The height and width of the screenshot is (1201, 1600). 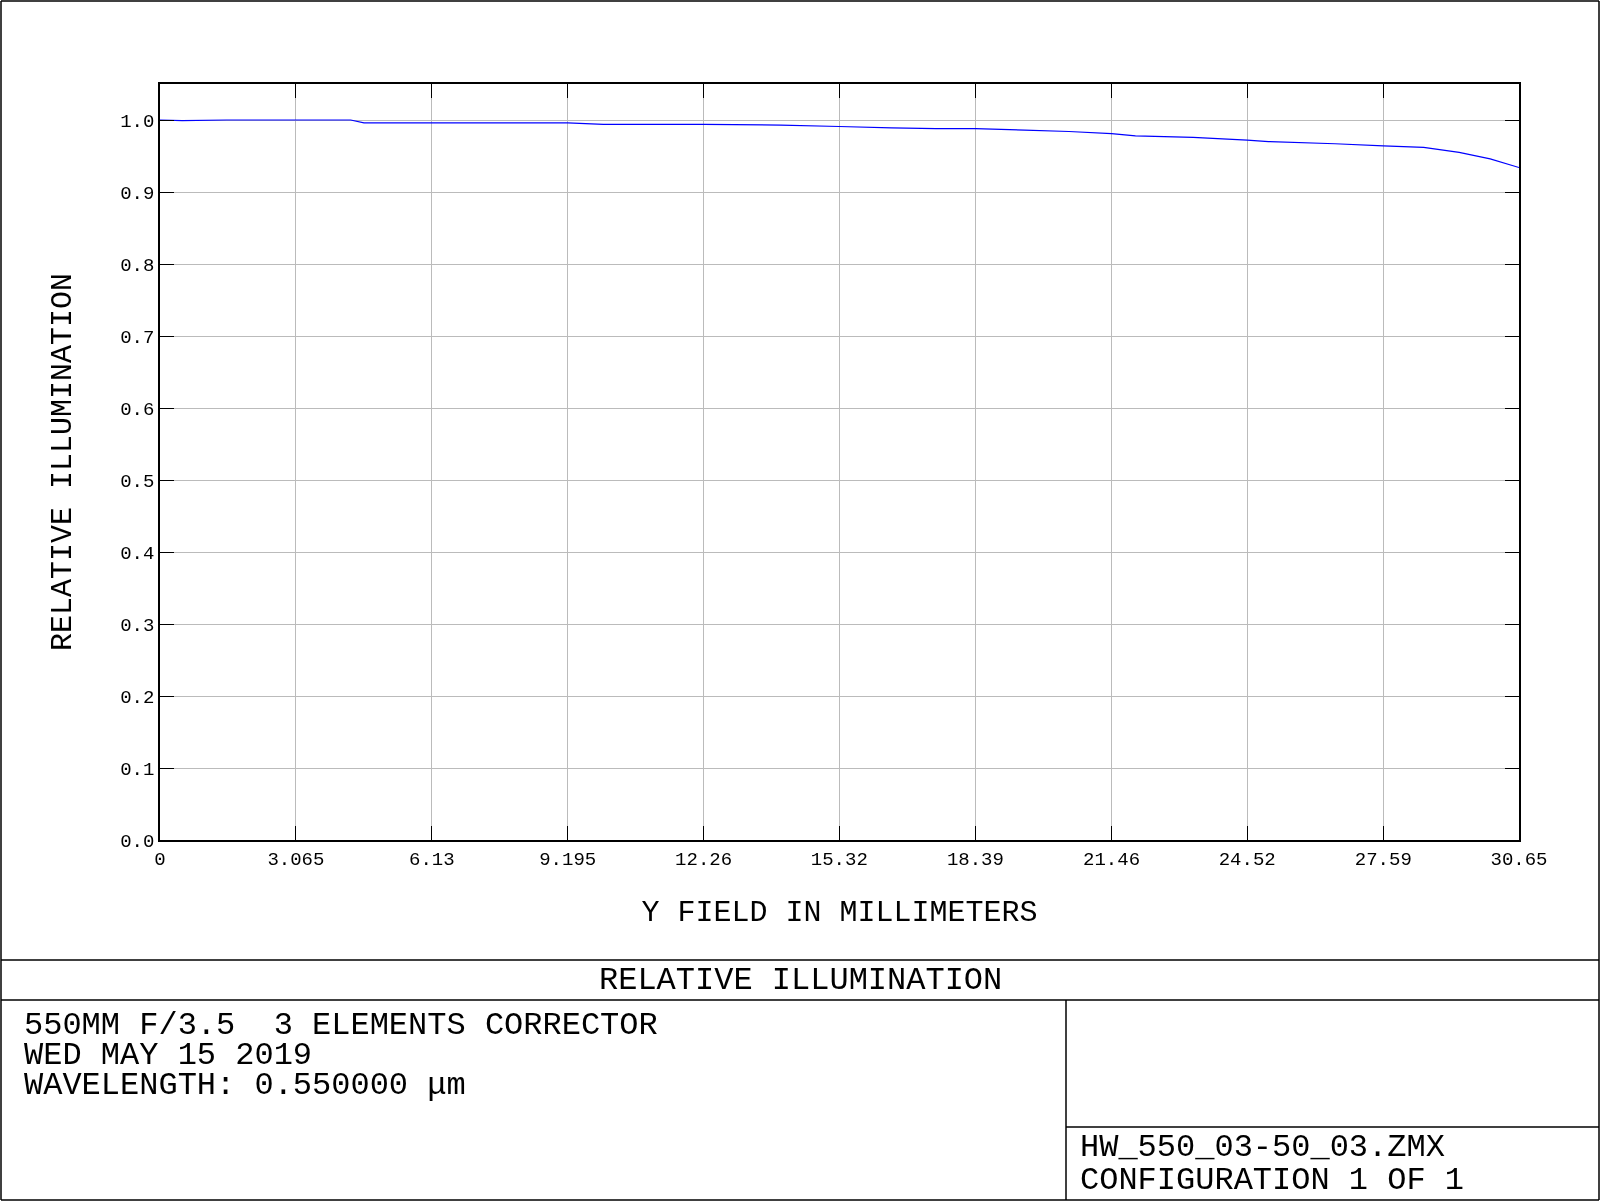 What do you see at coordinates (137, 265) in the screenshot?
I see `y-tick-label: 0.8` at bounding box center [137, 265].